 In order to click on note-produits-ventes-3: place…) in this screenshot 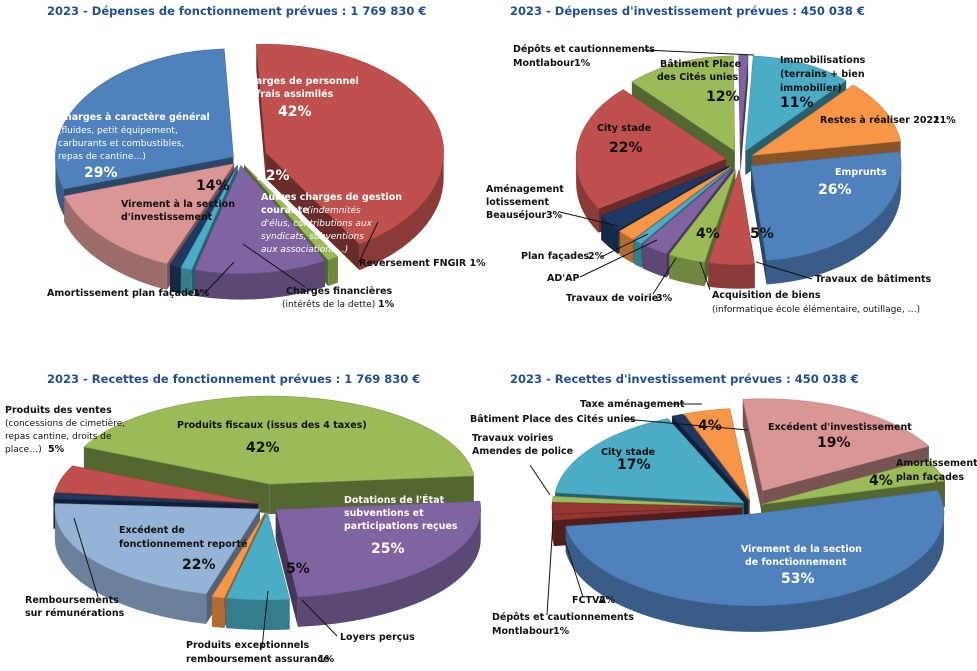, I will do `click(23, 450)`.